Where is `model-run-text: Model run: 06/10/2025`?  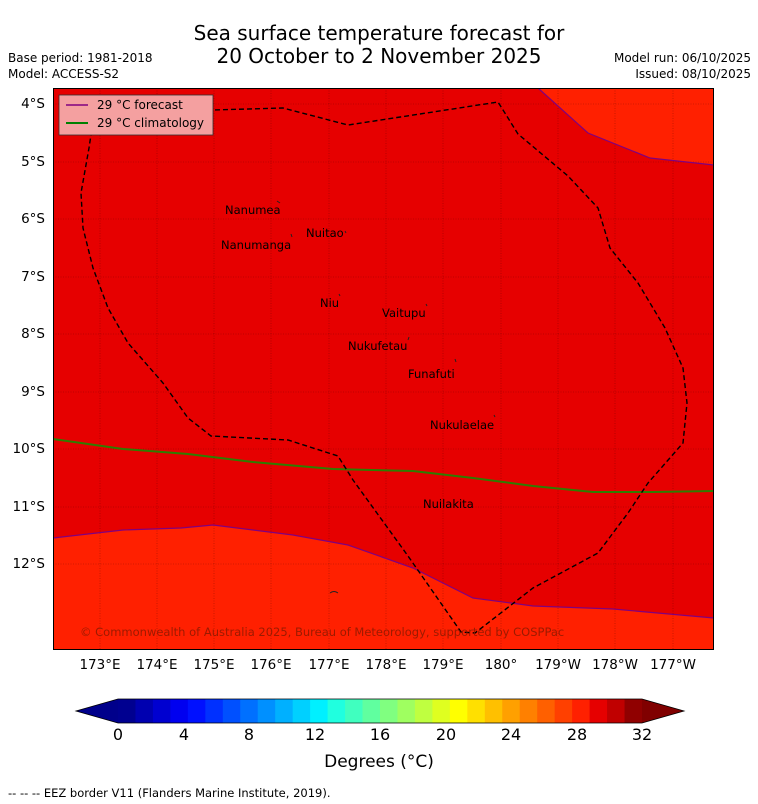 model-run-text: Model run: 06/10/2025 is located at coordinates (682, 58).